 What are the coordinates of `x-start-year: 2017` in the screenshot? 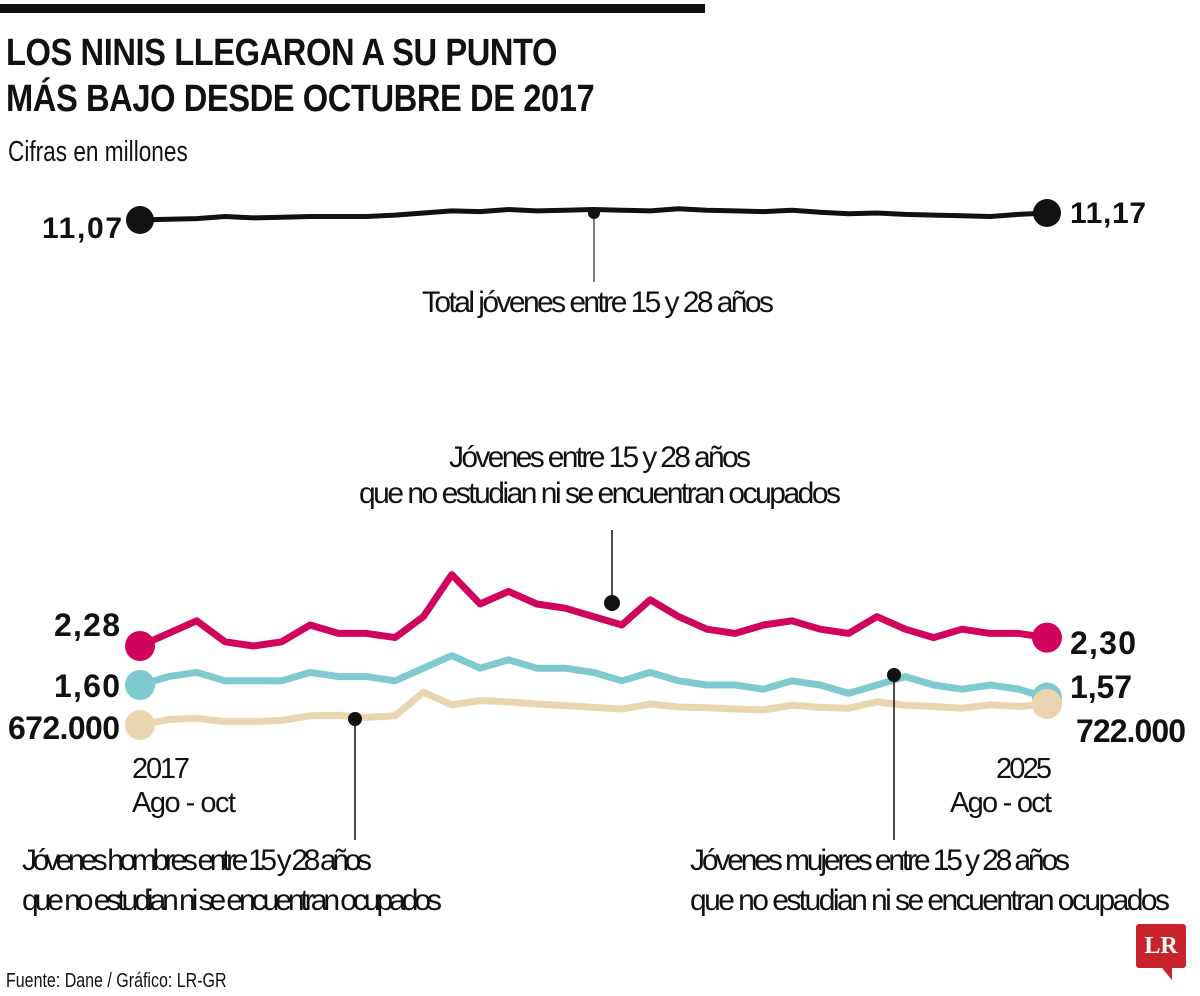 It's located at (161, 769).